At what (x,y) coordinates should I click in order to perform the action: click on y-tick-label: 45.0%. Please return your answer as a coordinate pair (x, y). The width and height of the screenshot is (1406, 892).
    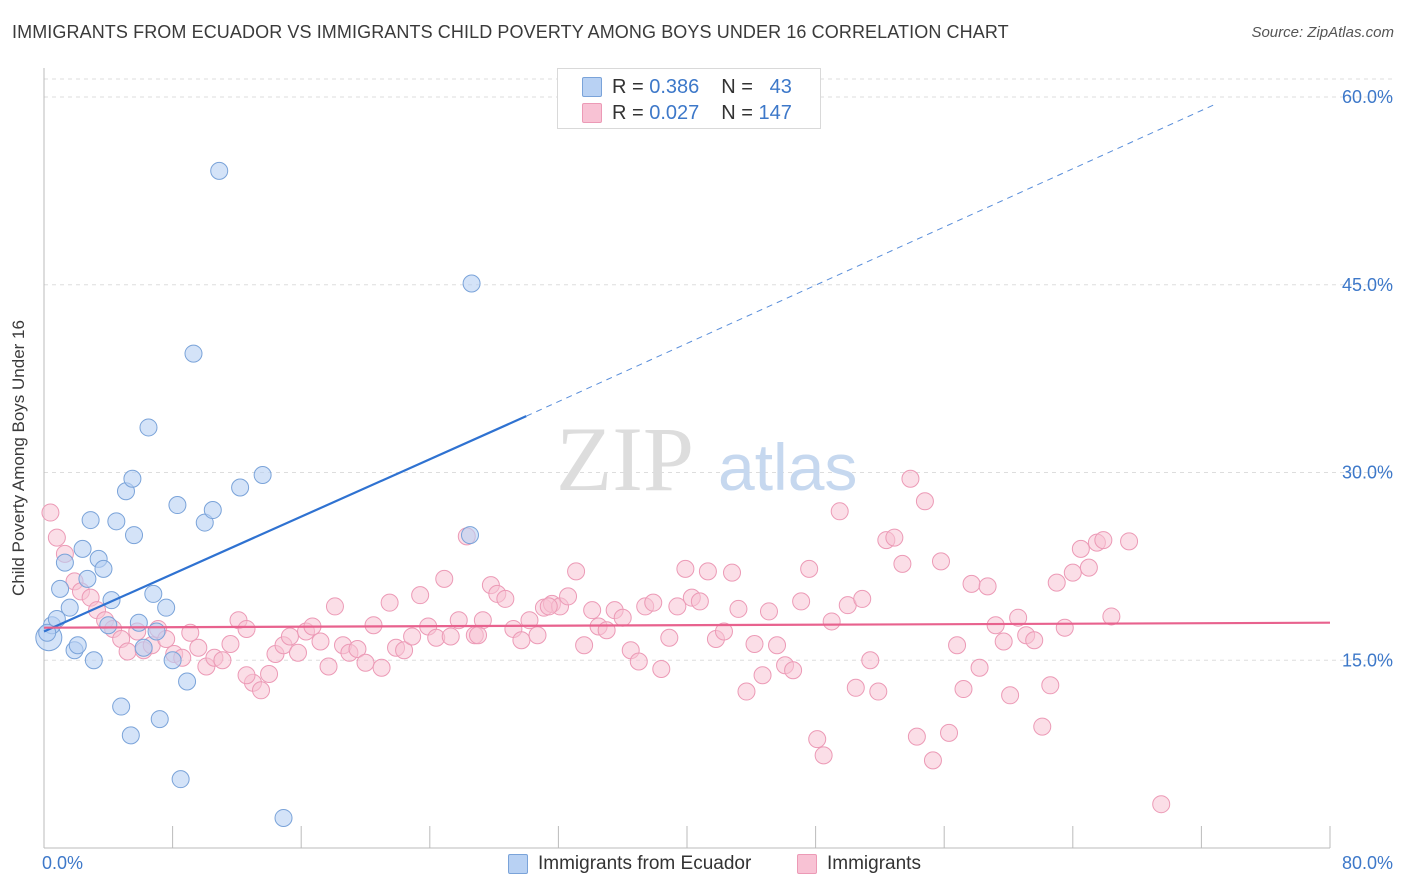
    Looking at the image, I should click on (1367, 285).